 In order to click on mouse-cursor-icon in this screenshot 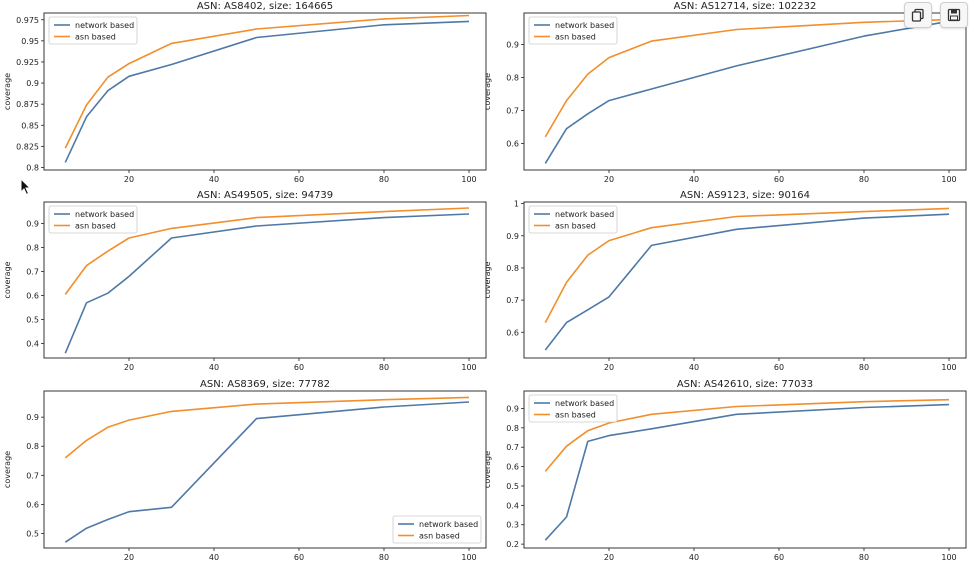, I will do `click(26, 187)`.